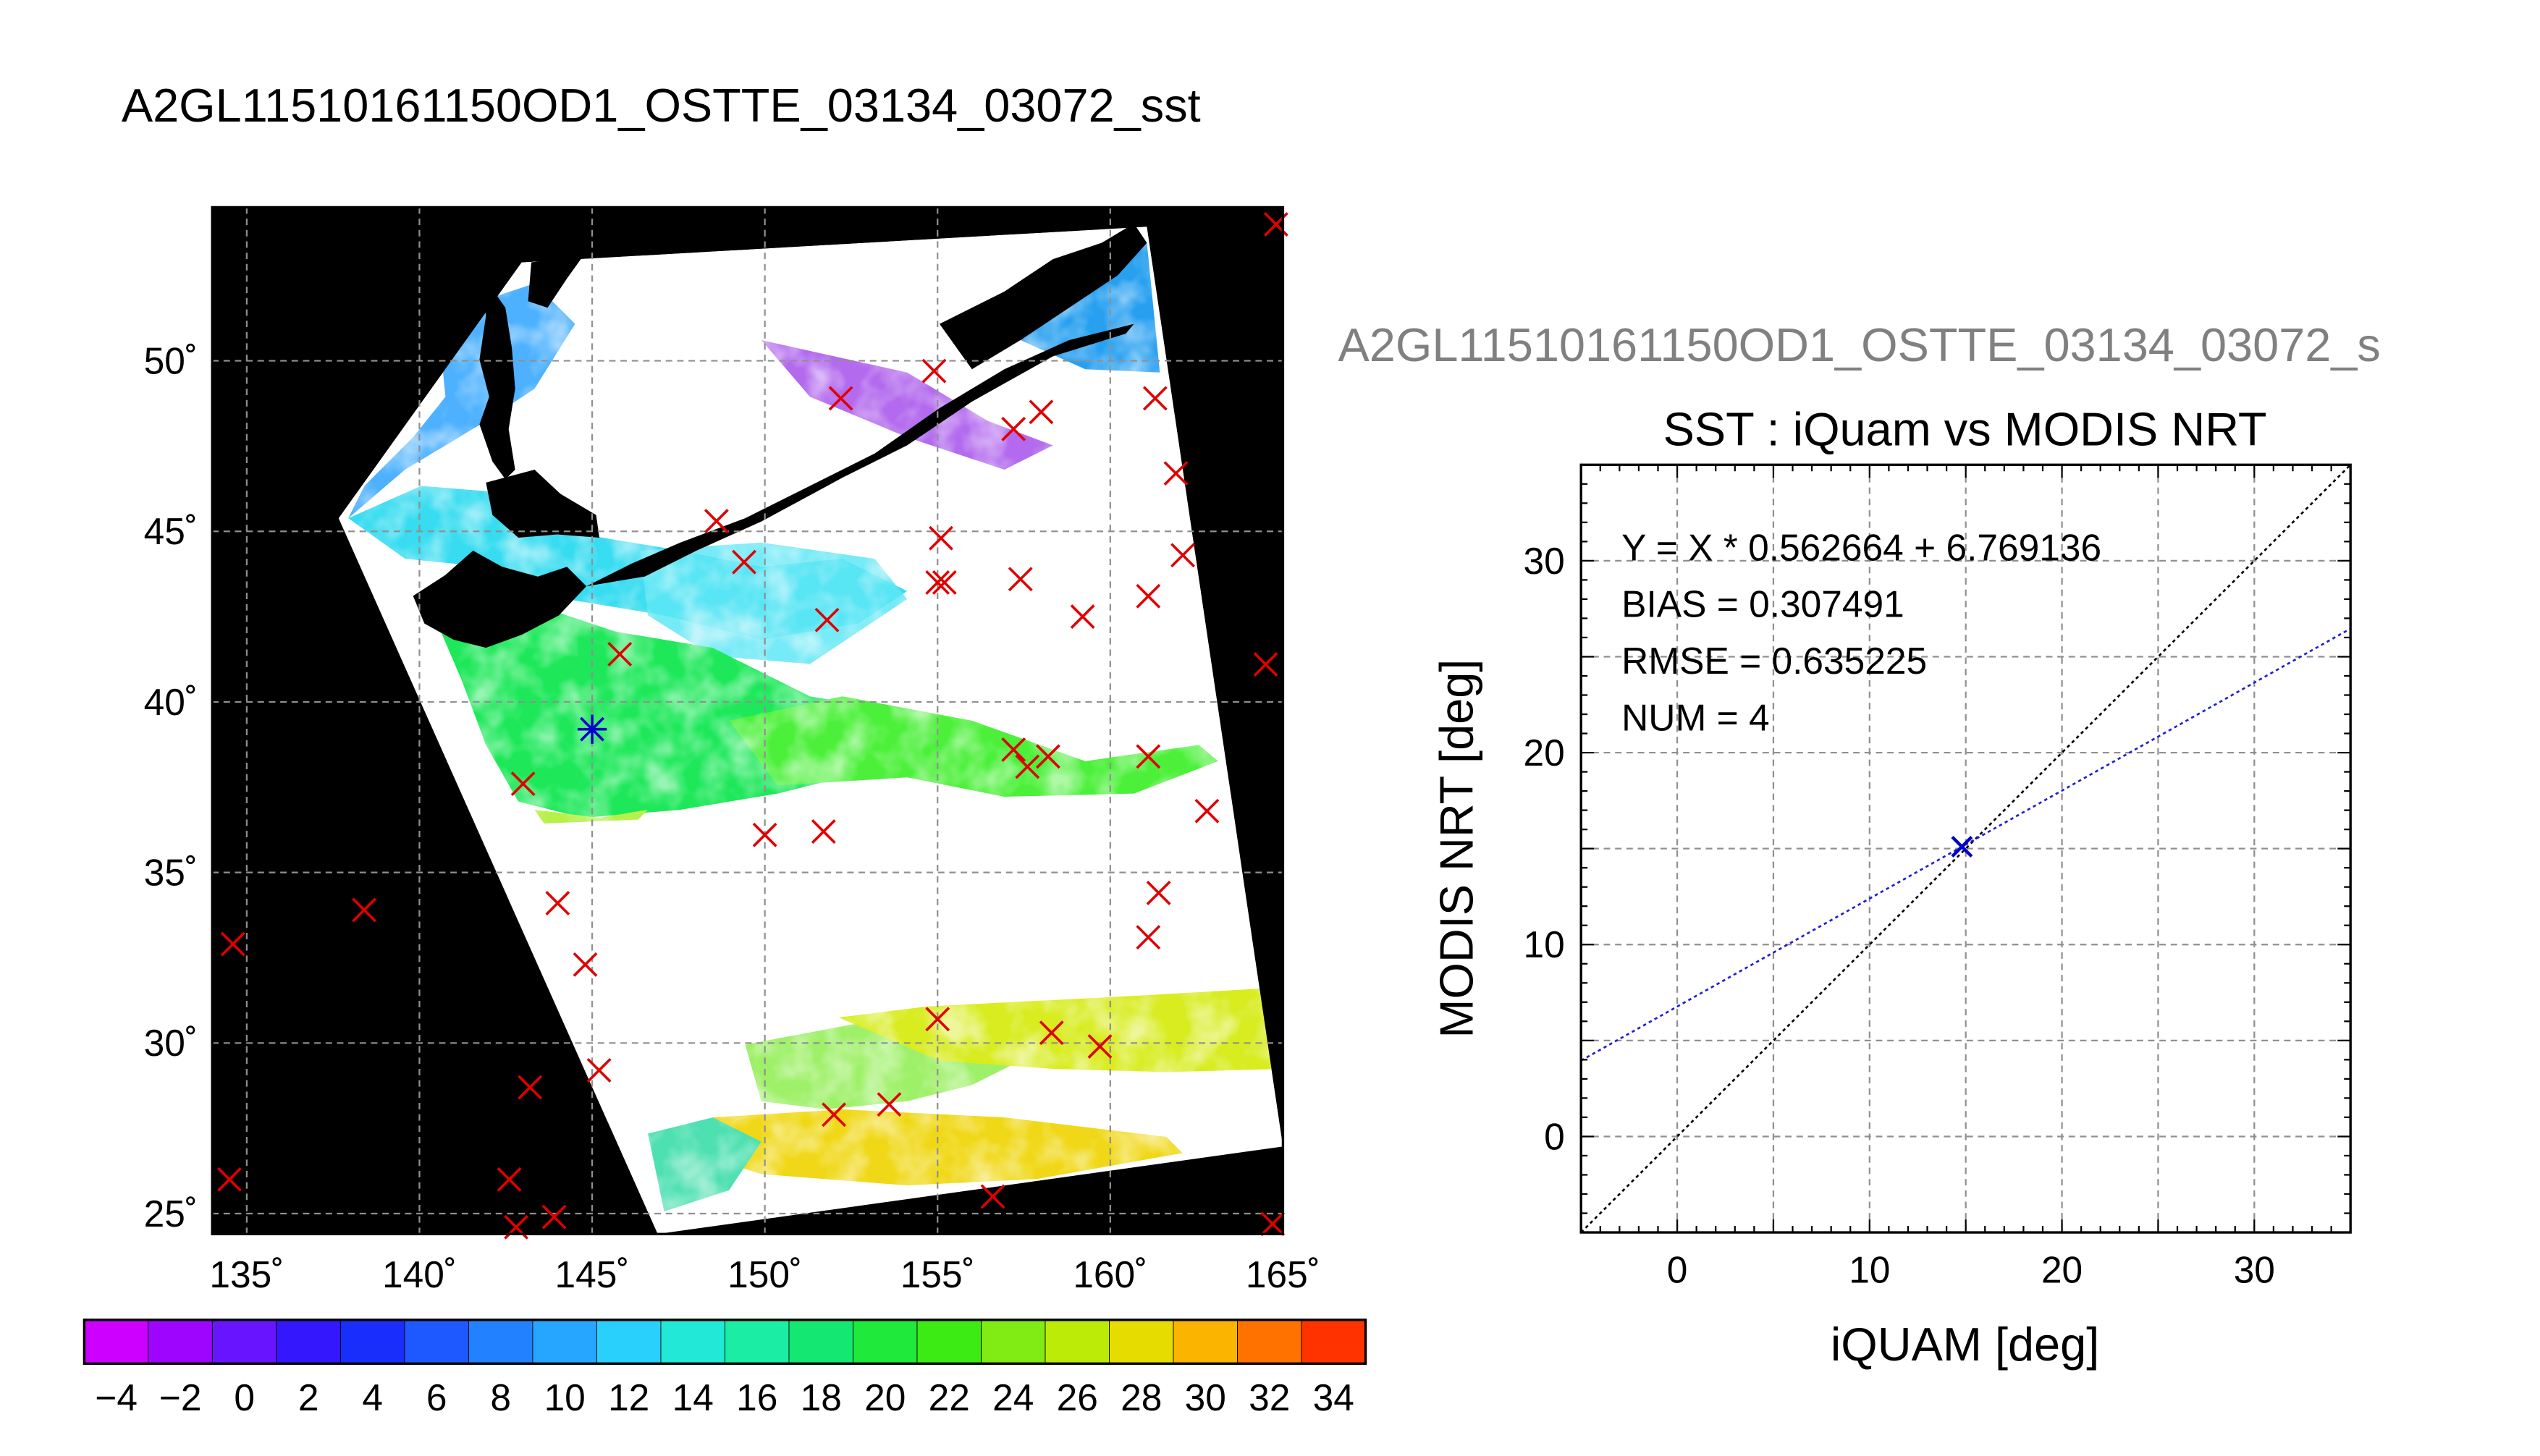 The image size is (2540, 1456). Describe the element at coordinates (171, 531) in the screenshot. I see `map-y-tick-label: 45˚` at that location.